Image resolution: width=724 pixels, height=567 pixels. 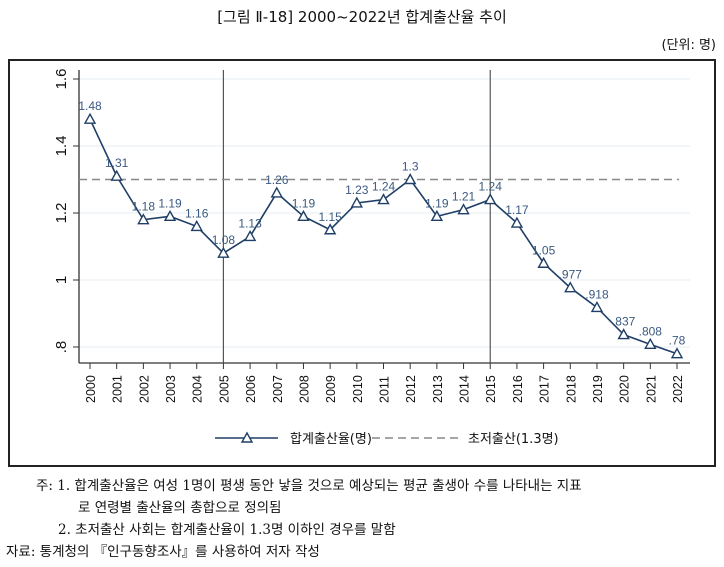 What do you see at coordinates (358, 389) in the screenshot?
I see `x-tick-label: 2010` at bounding box center [358, 389].